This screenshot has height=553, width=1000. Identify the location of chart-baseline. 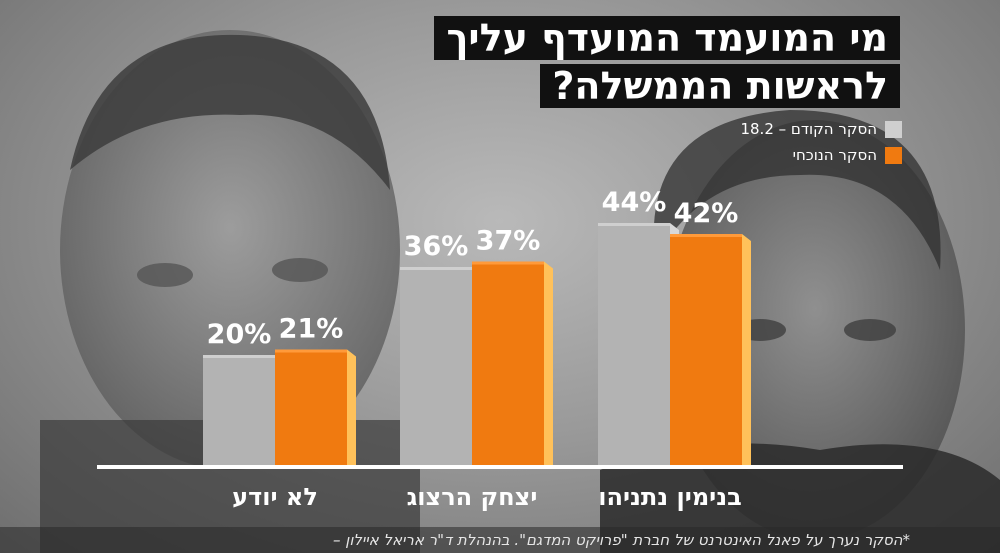
(500, 467).